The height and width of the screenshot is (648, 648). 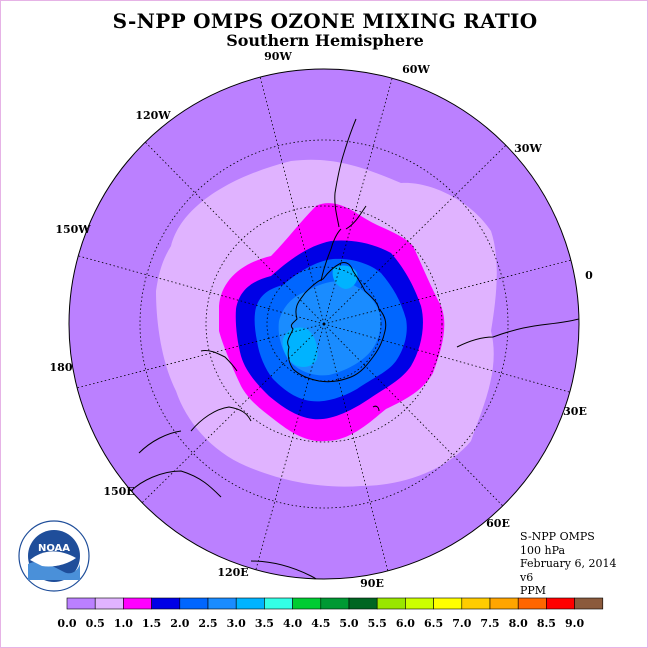 I want to click on zone-3.0-3.5, so click(x=345, y=277).